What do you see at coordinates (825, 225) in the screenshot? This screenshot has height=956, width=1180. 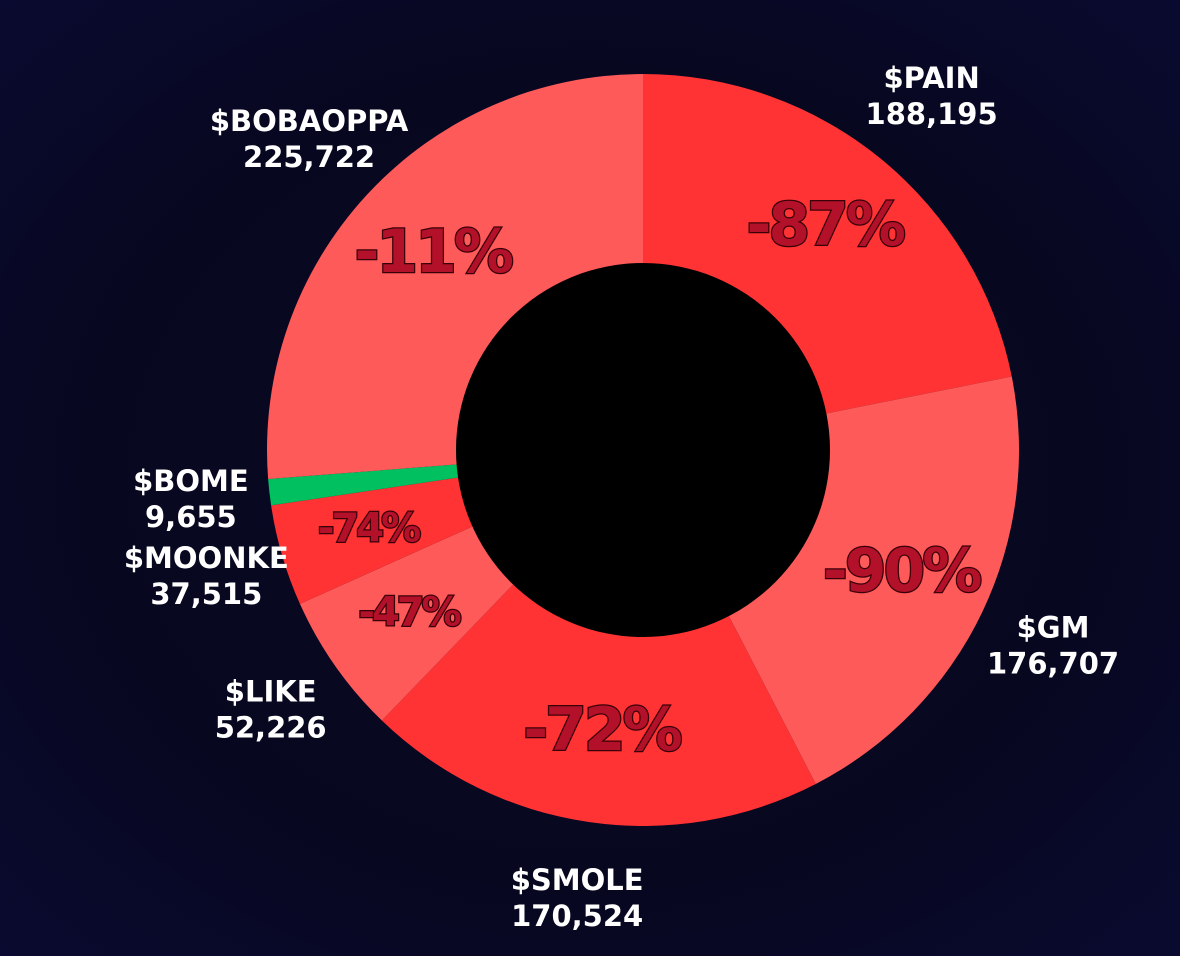 I see `change-label: -87%` at bounding box center [825, 225].